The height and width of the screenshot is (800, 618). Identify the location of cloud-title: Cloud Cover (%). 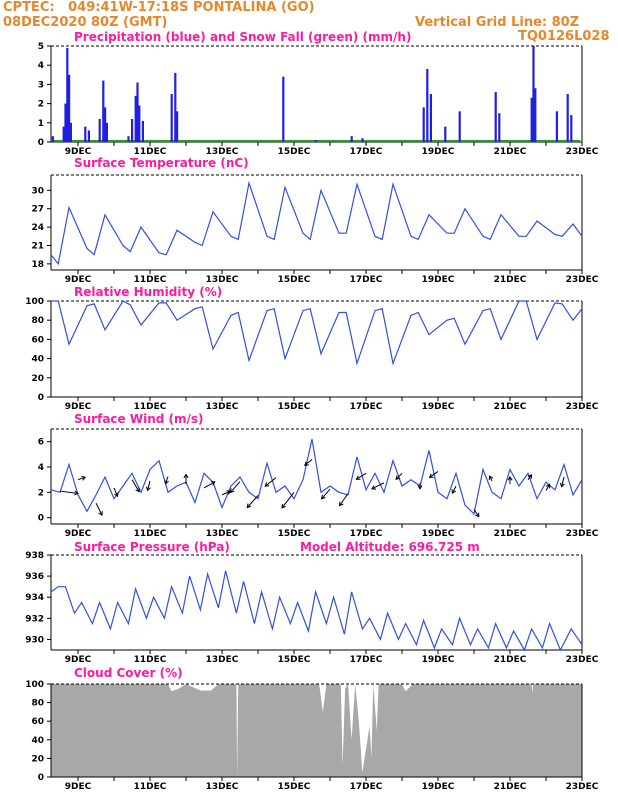
(128, 673).